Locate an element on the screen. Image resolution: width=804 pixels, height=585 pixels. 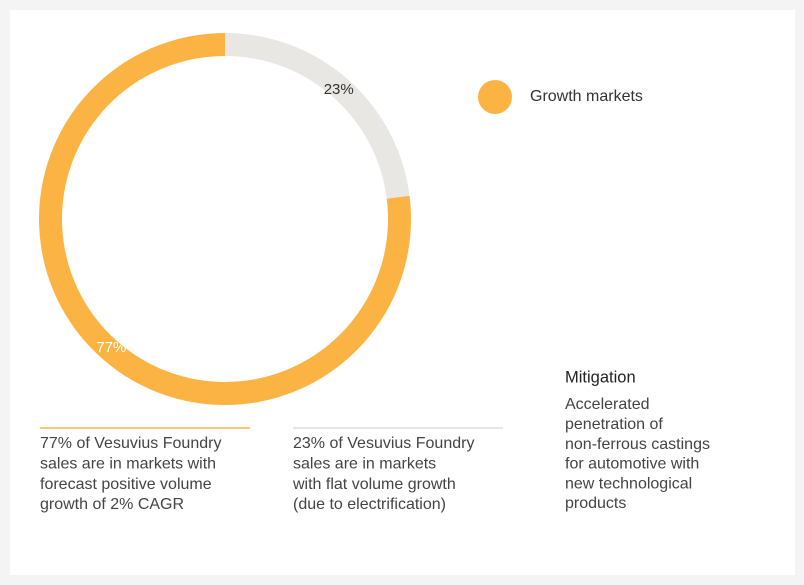
mitigation-text: Accelerated is located at coordinates (607, 404).